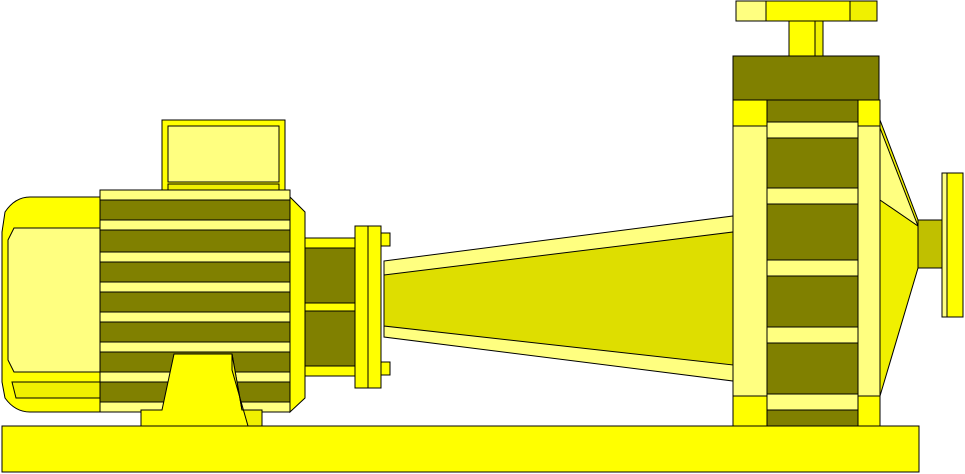  Describe the element at coordinates (930, 244) in the screenshot. I see `suction-pipe` at that location.